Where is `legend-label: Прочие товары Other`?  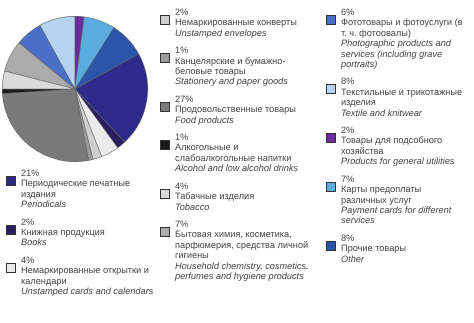
legend-label: Прочие товары Other is located at coordinates (373, 253).